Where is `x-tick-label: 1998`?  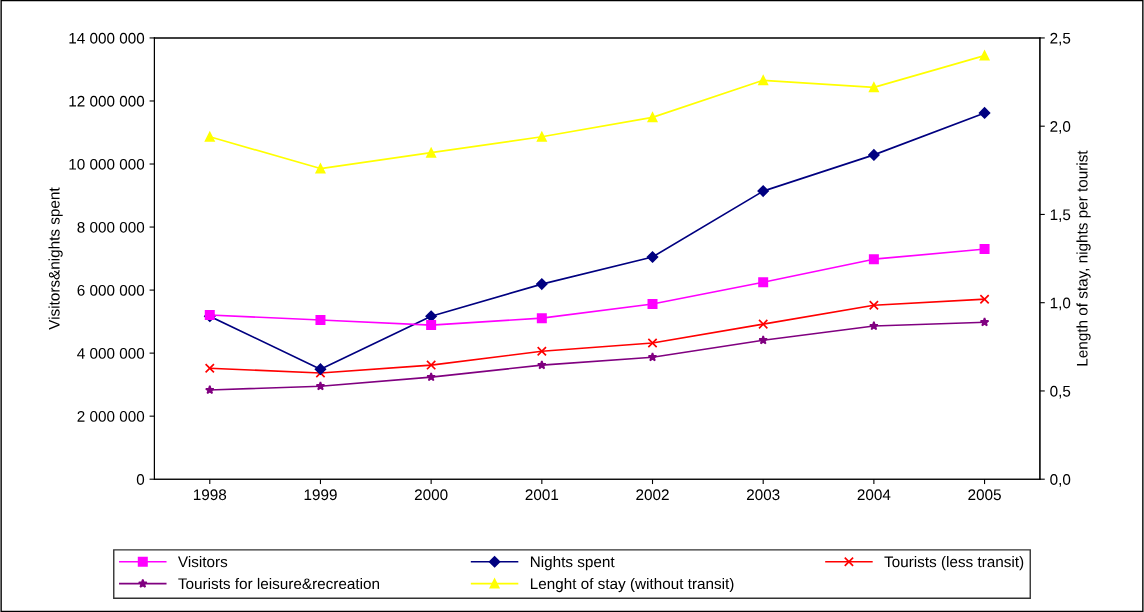 x-tick-label: 1998 is located at coordinates (210, 495).